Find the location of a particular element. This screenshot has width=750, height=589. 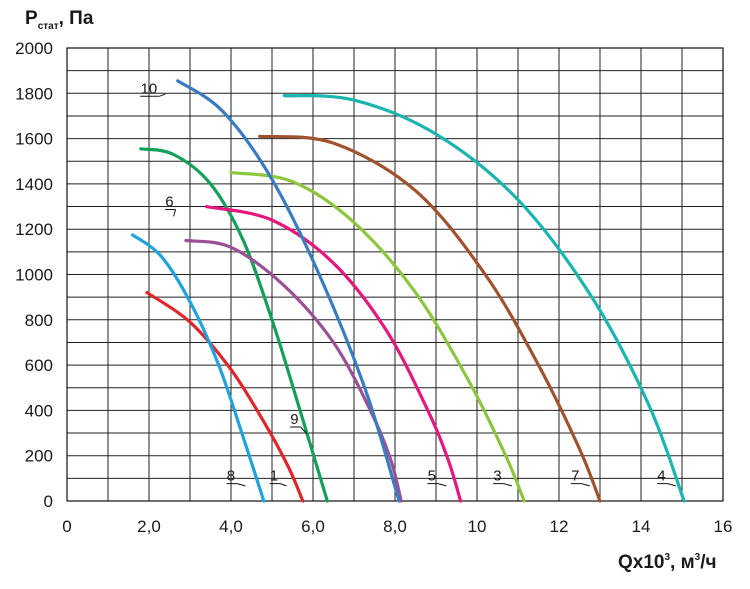

x-tick-label: 8,0 is located at coordinates (395, 526).